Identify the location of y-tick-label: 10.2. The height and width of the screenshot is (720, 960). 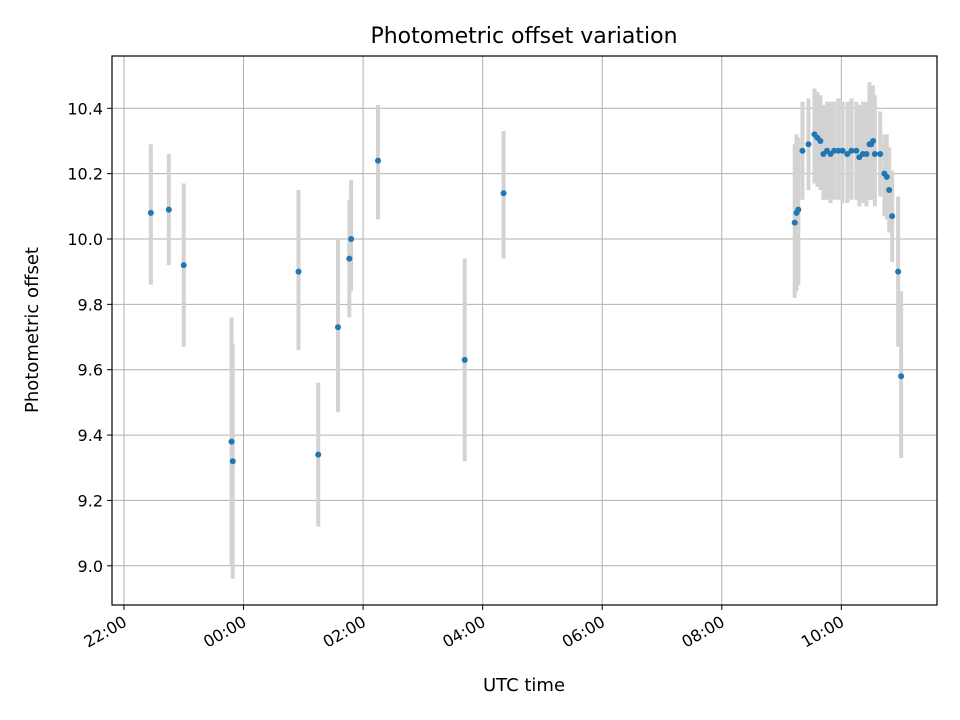
(85, 174).